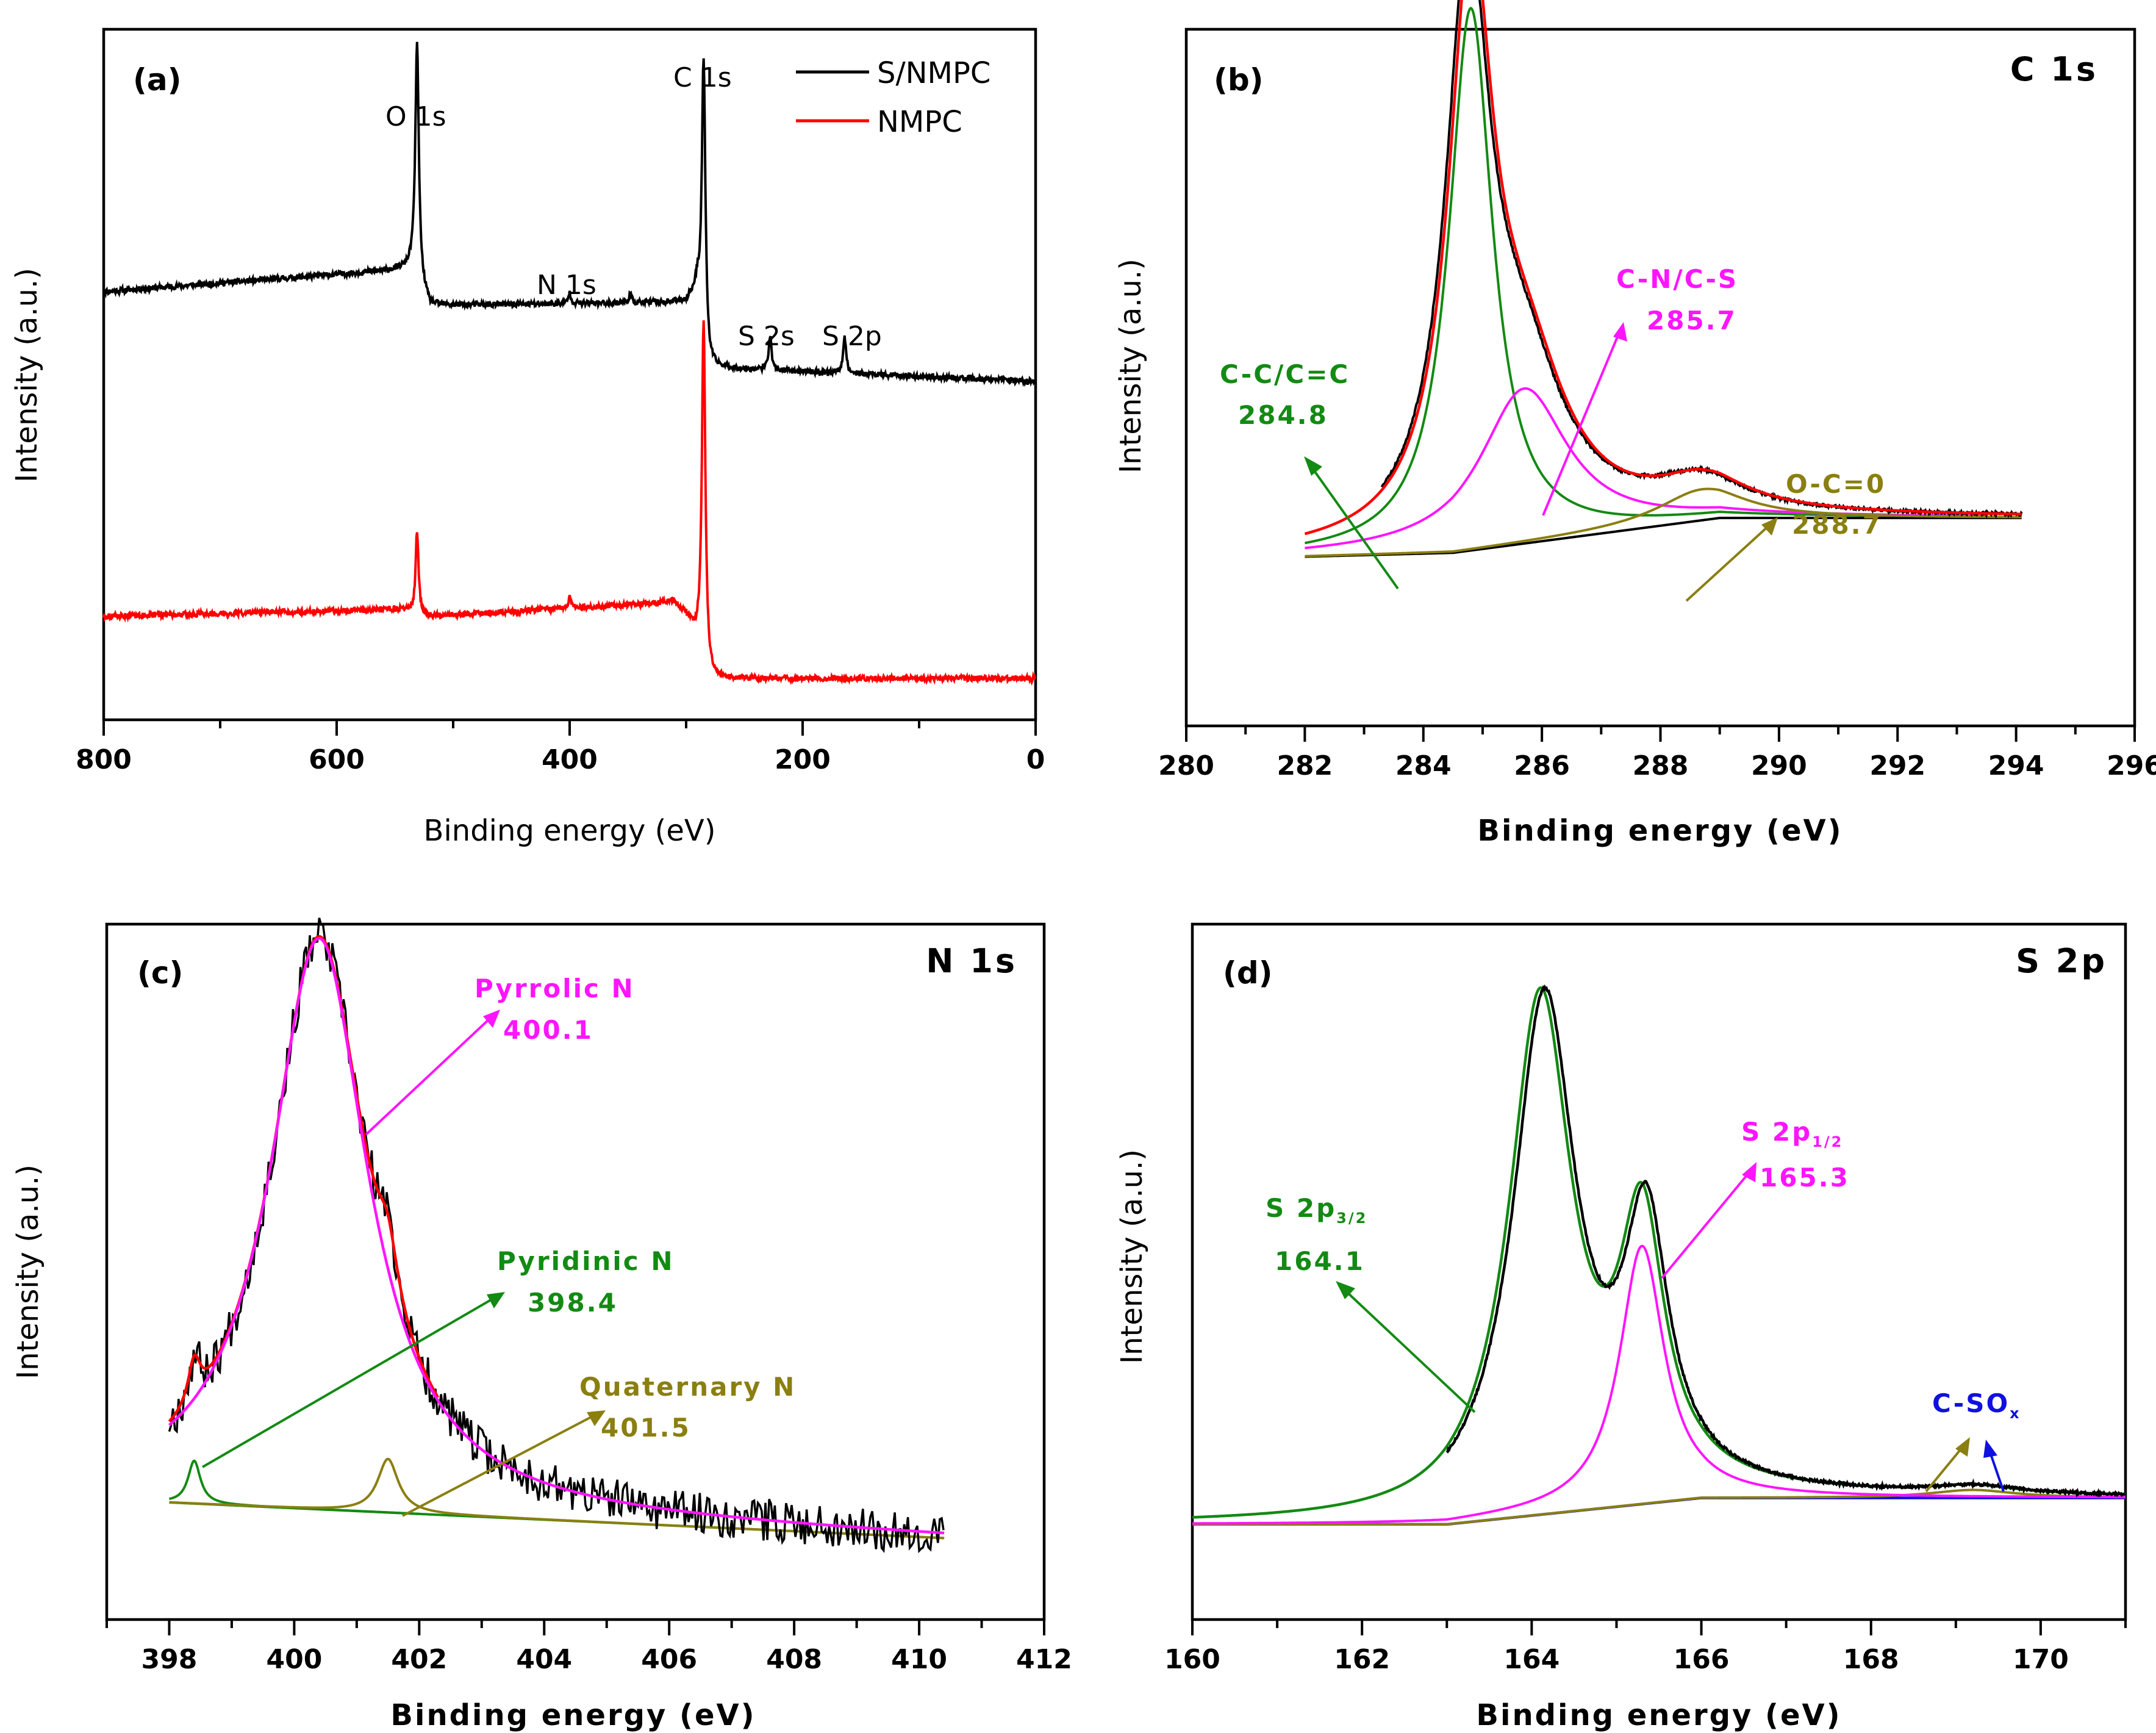 The width and height of the screenshot is (2156, 1733). I want to click on annotation-c-sox-arrowhead-olive, so click(1962, 1447).